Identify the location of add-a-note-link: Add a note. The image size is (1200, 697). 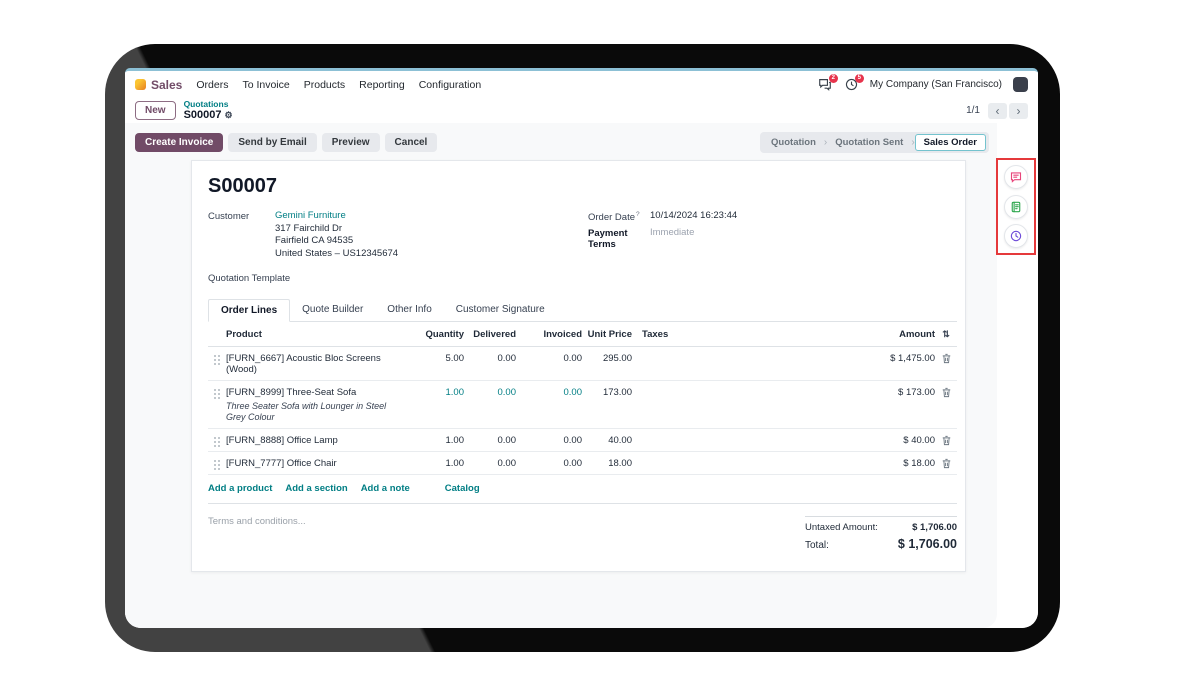
(385, 488).